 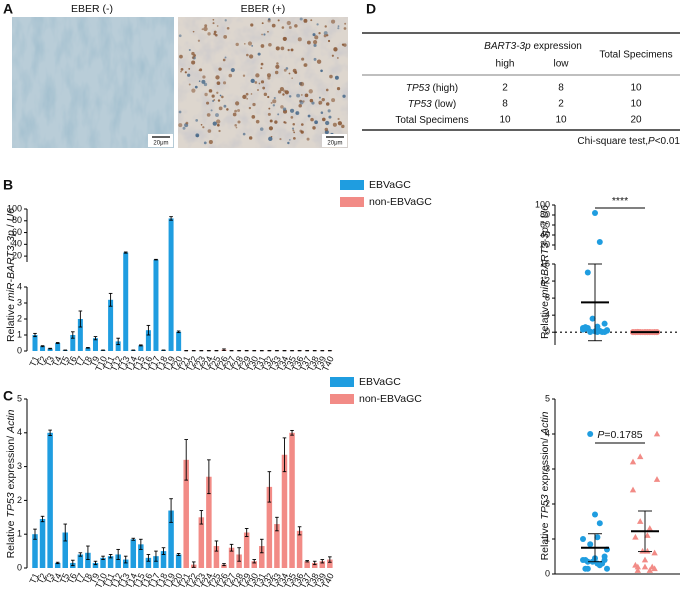 What do you see at coordinates (19, 286) in the screenshot?
I see `y-tick-label: 4` at bounding box center [19, 286].